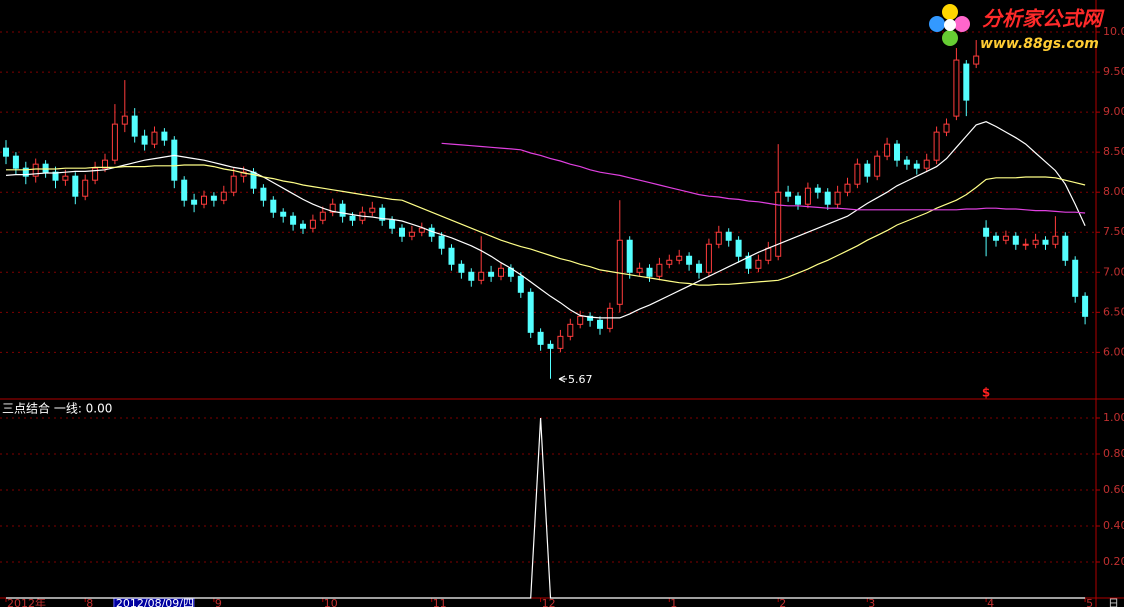 The height and width of the screenshot is (607, 1124). Describe the element at coordinates (1113, 231) in the screenshot. I see `y-tick-label: 7.50` at that location.